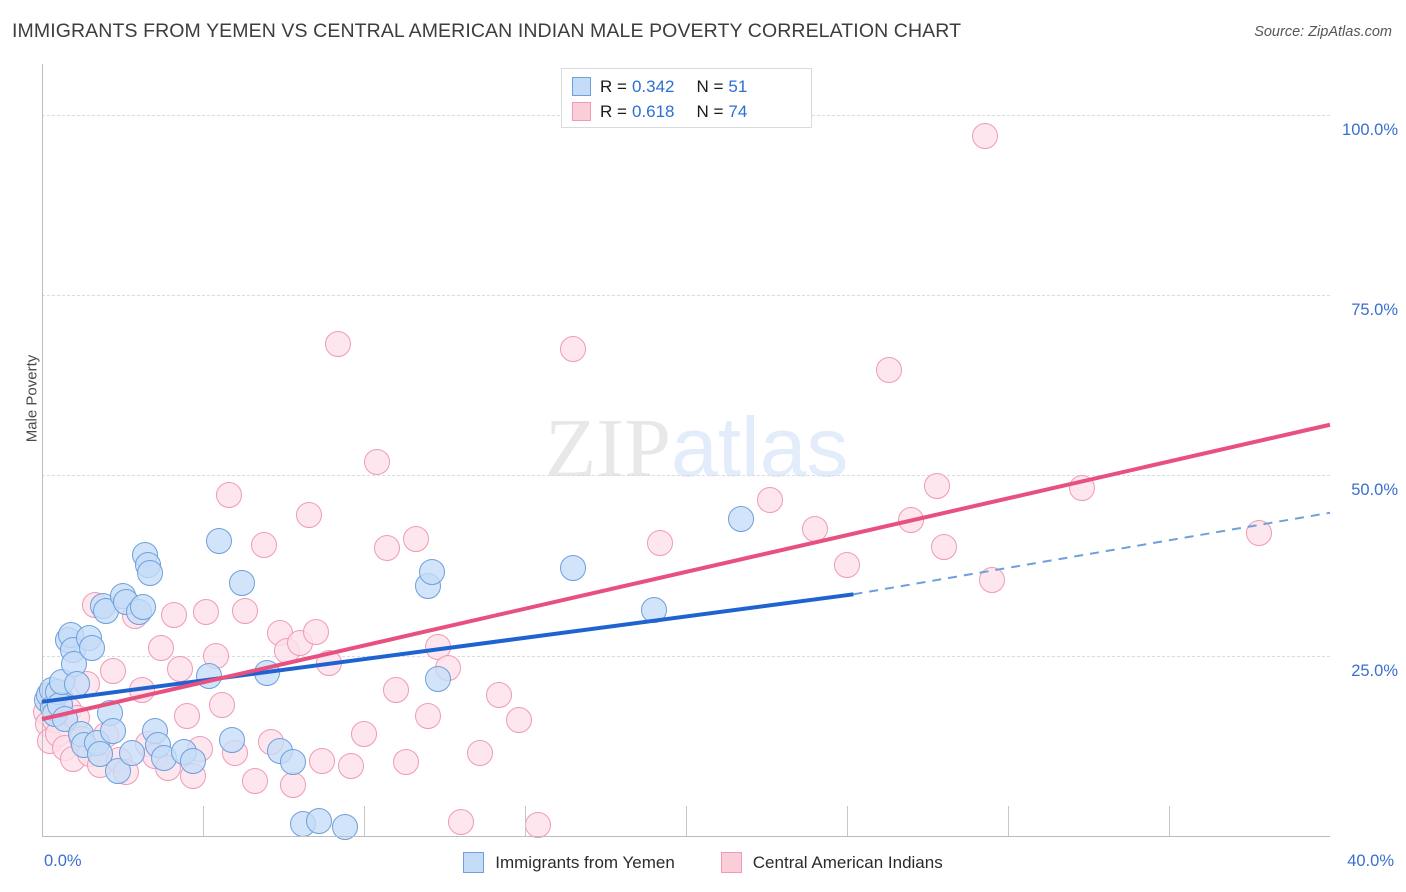  Describe the element at coordinates (1370, 129) in the screenshot. I see `y-axis-tick-label: 100.0%` at that location.